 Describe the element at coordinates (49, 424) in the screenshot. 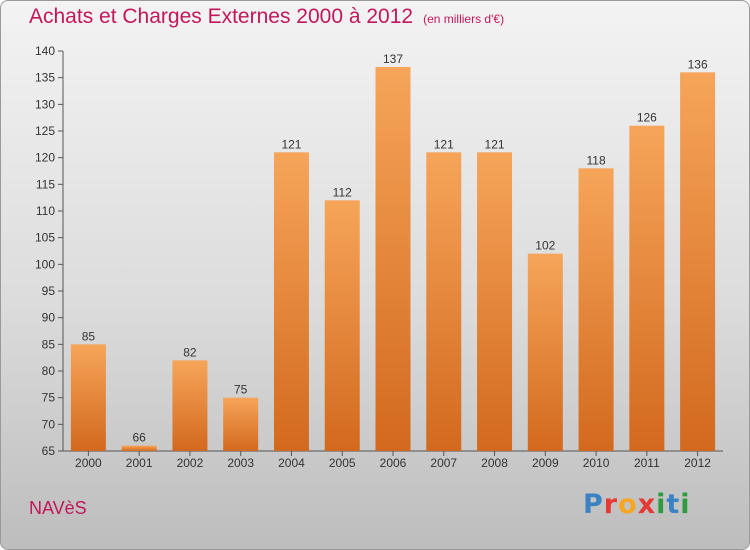

I see `y-tick-label: 70` at that location.